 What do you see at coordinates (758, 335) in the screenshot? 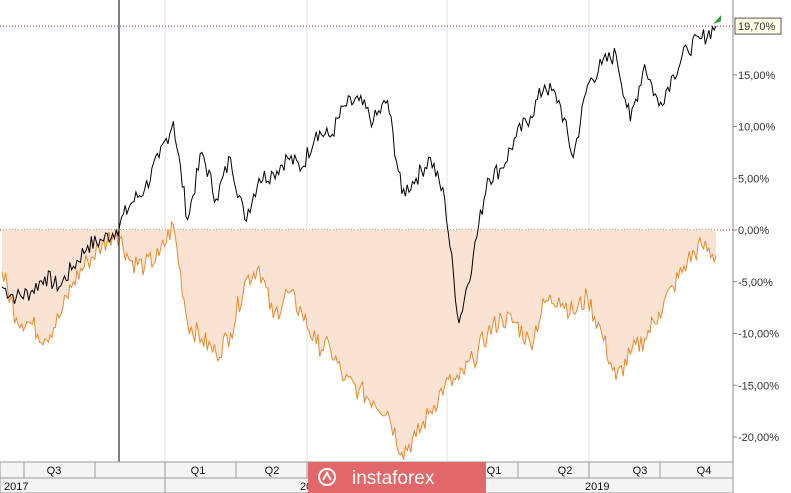
I see `y-tick-label: -10,00%` at bounding box center [758, 335].